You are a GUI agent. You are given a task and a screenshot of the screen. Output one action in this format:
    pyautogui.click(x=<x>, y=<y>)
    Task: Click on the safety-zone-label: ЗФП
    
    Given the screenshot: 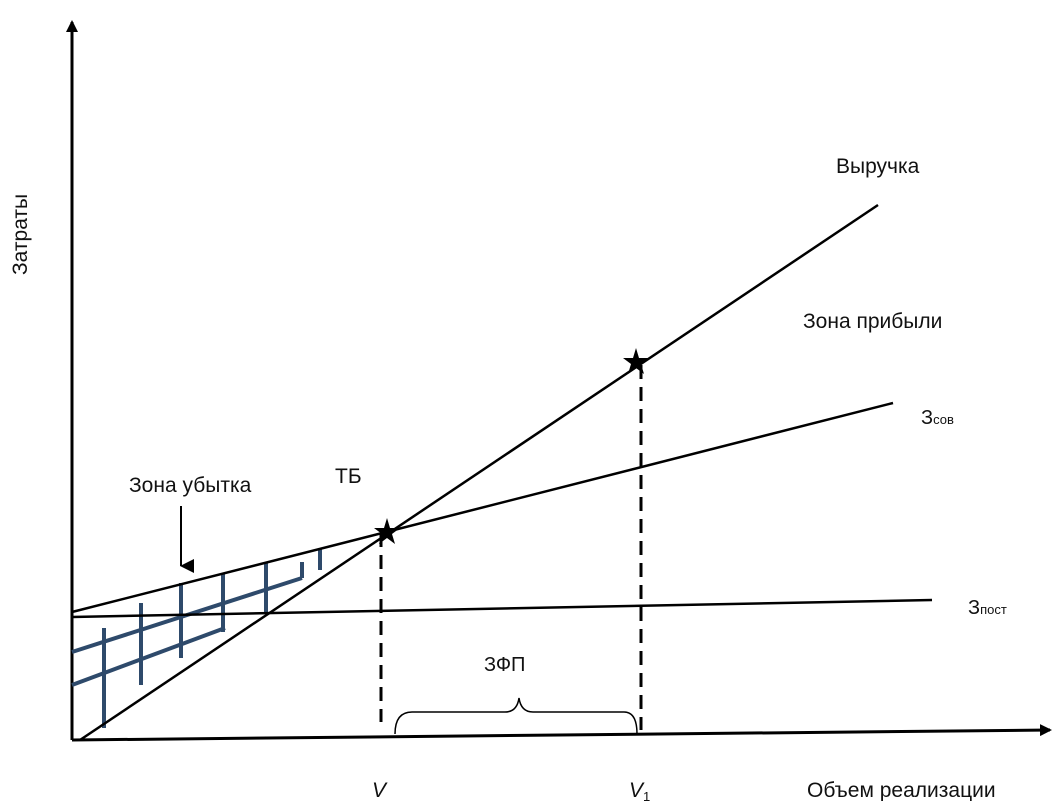 What is the action you would take?
    pyautogui.click(x=504, y=665)
    